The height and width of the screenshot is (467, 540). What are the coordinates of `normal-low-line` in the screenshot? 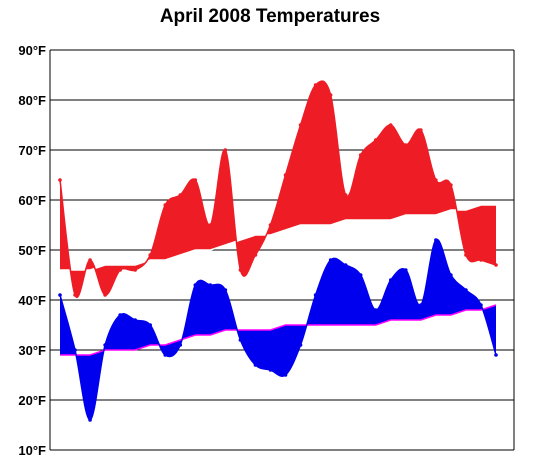 It's located at (278, 330).